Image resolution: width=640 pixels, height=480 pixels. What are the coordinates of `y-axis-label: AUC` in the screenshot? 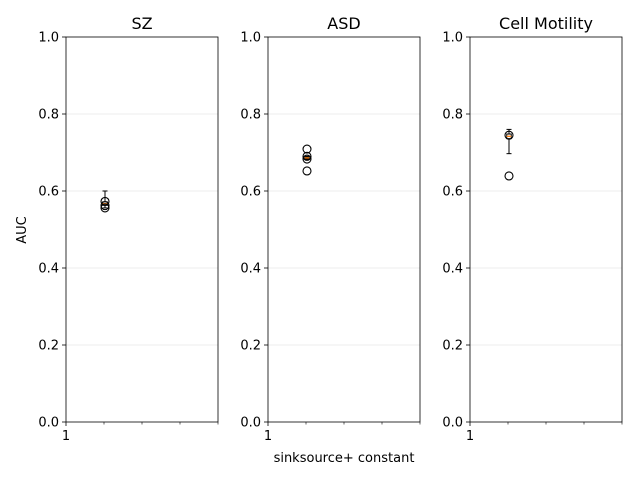 It's located at (22, 230).